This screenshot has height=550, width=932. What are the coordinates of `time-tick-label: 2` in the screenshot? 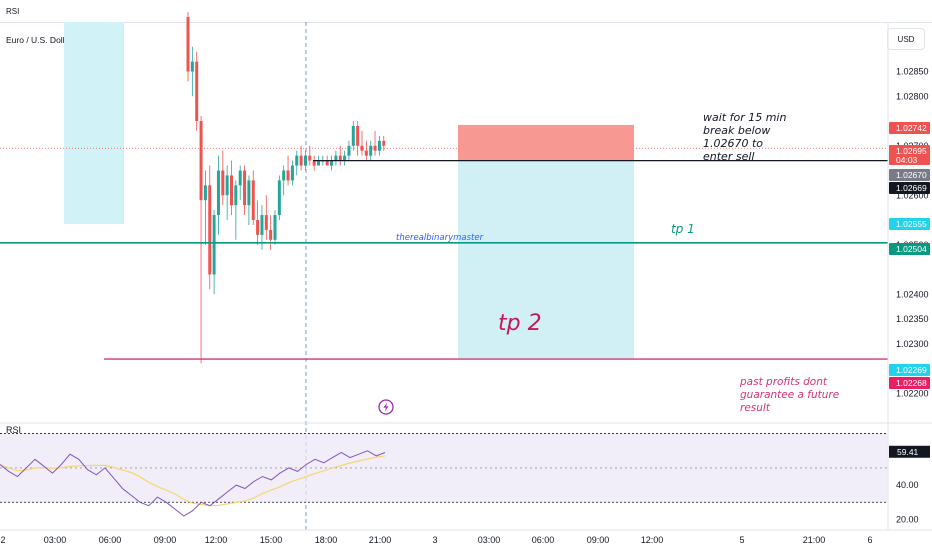 It's located at (2, 540).